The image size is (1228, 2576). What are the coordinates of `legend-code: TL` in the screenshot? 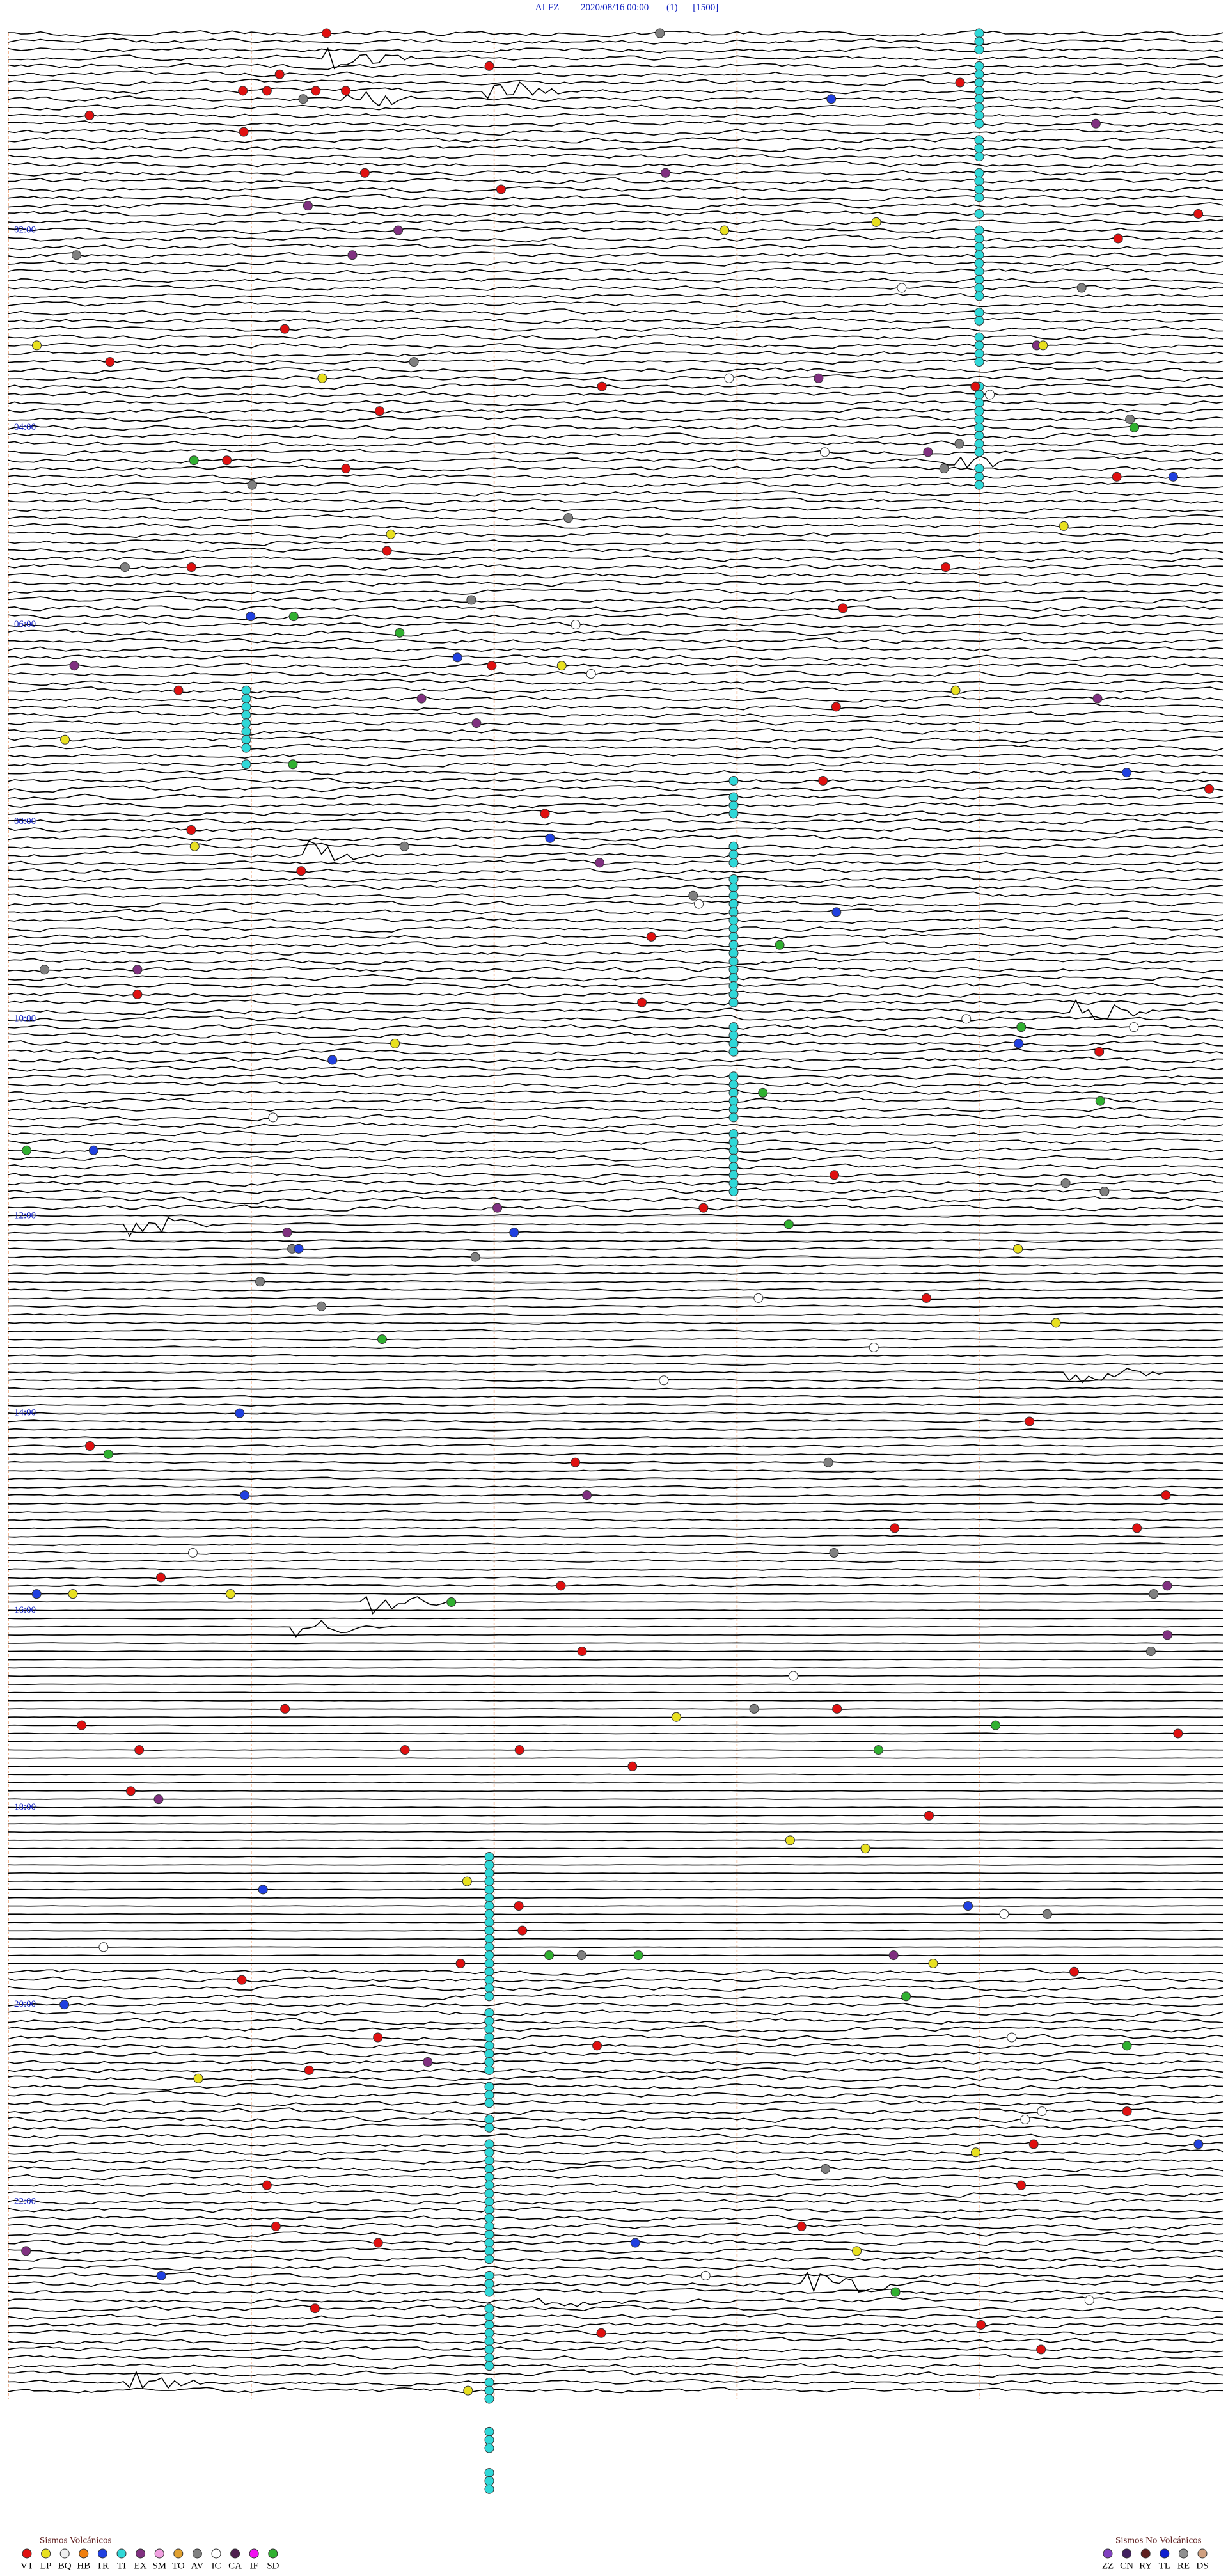 It's located at (1164, 2566).